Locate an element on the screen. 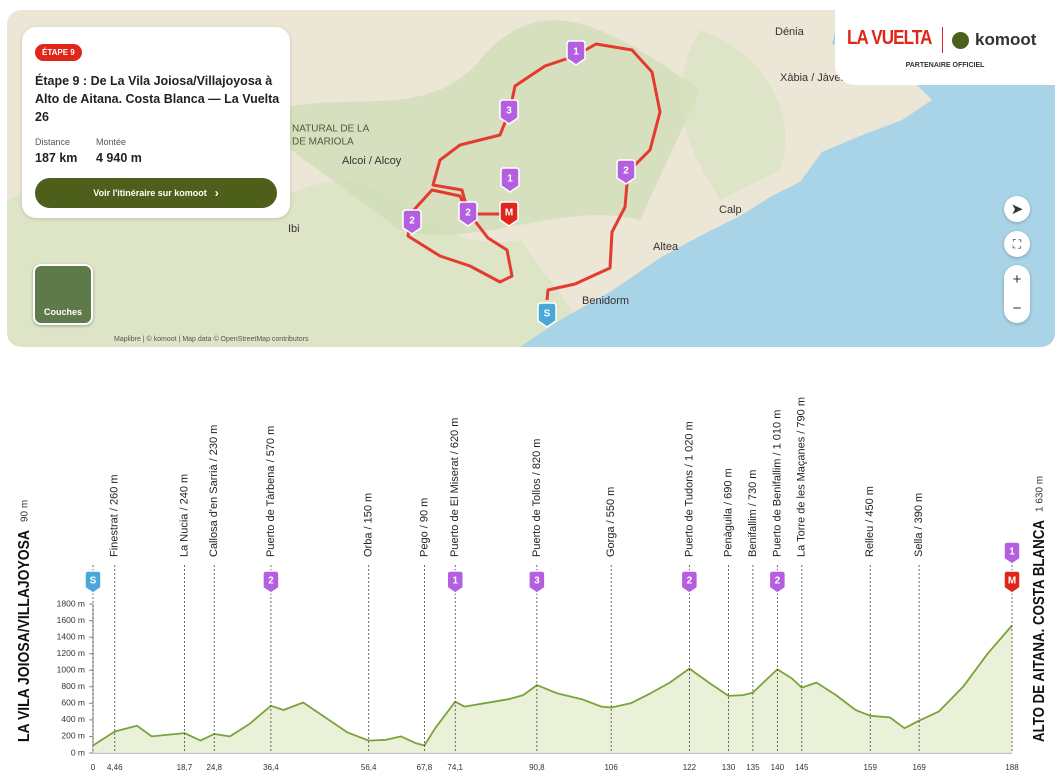 This screenshot has height=779, width=1061. partner-note: PARTENAIRE OFFICIEL is located at coordinates (945, 65).